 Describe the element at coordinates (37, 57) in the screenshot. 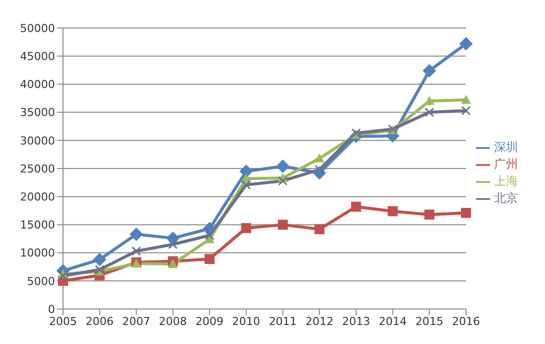

I see `y-tick-label: 45000` at that location.